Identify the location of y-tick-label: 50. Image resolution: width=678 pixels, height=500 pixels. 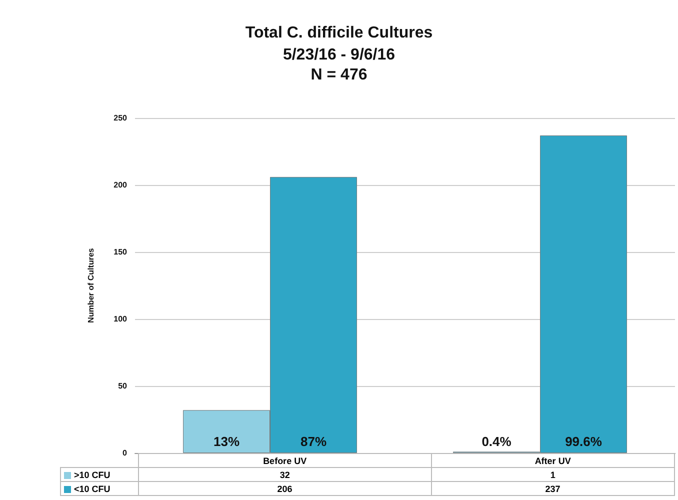
(123, 386).